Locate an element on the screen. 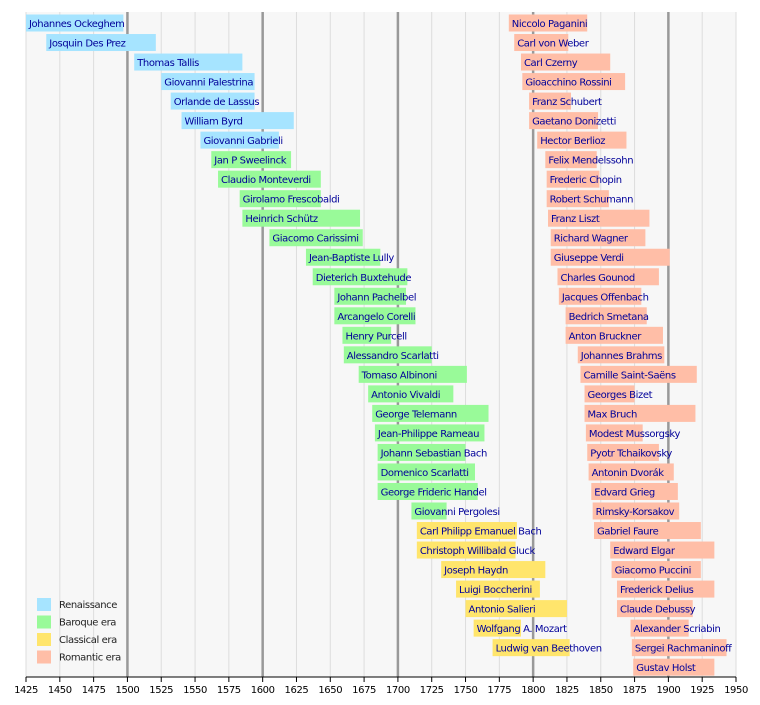 The width and height of the screenshot is (760, 705). composer-label: Claude Debussy is located at coordinates (658, 610).